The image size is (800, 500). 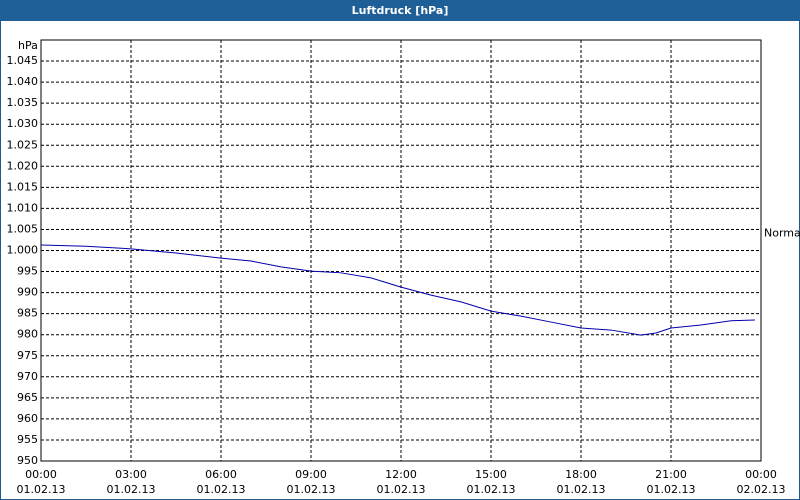 What do you see at coordinates (27, 292) in the screenshot?
I see `y-tick-label: 990` at bounding box center [27, 292].